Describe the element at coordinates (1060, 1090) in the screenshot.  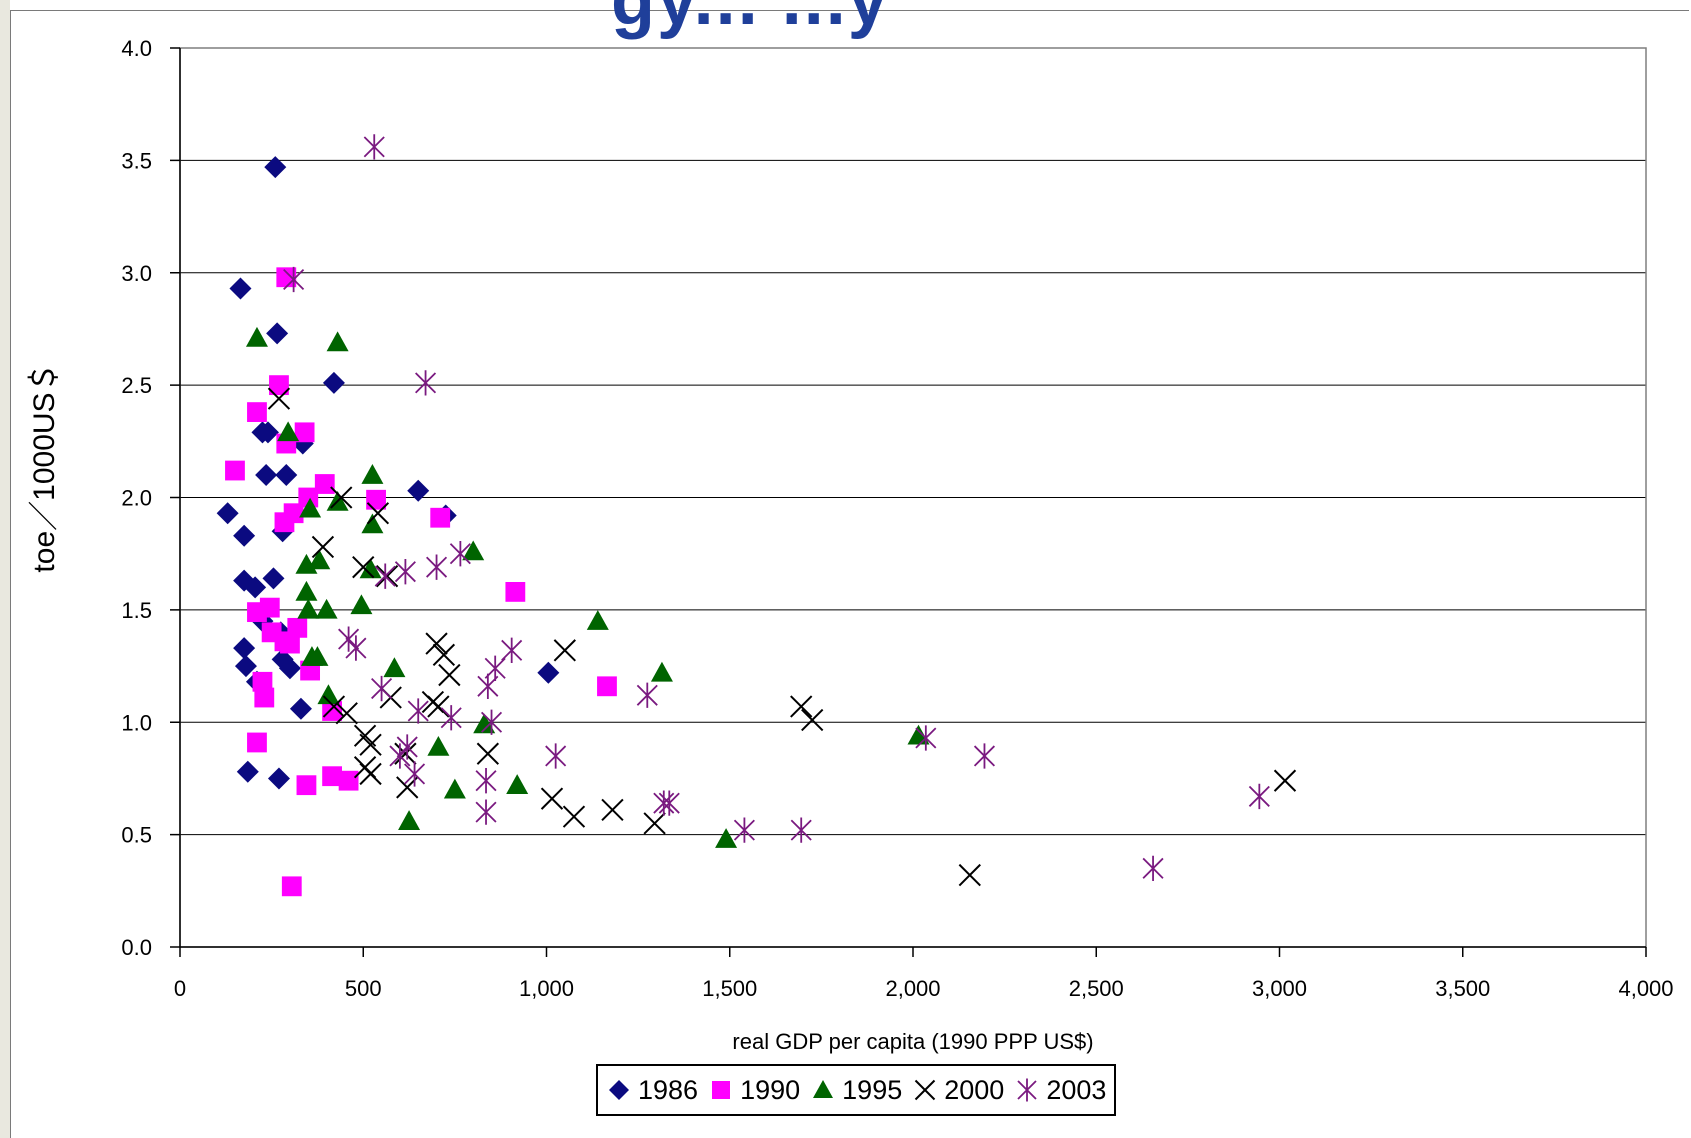
I see `legend-item-2003: 2003` at that location.